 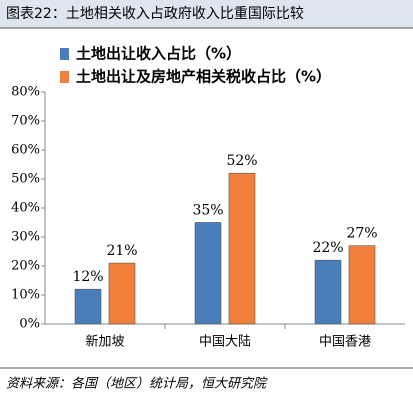 What do you see at coordinates (121, 251) in the screenshot?
I see `value-label: 21%` at bounding box center [121, 251].